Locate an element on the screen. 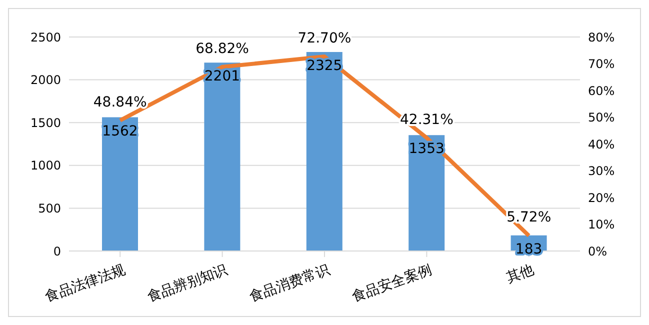 The image size is (649, 325). x-tick-label: 食品安全案例 is located at coordinates (391, 283).